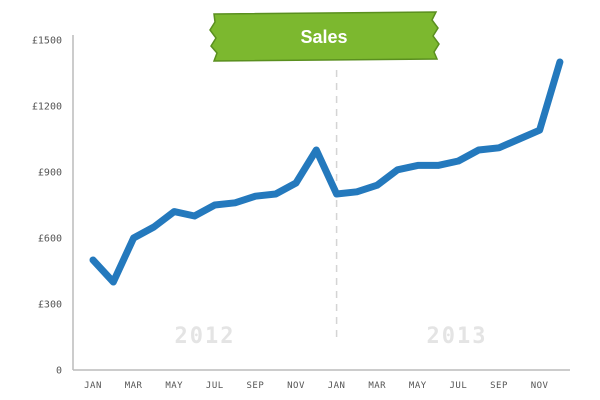 This screenshot has width=600, height=400. What do you see at coordinates (59, 371) in the screenshot?
I see `y-tick-label: 0` at bounding box center [59, 371].